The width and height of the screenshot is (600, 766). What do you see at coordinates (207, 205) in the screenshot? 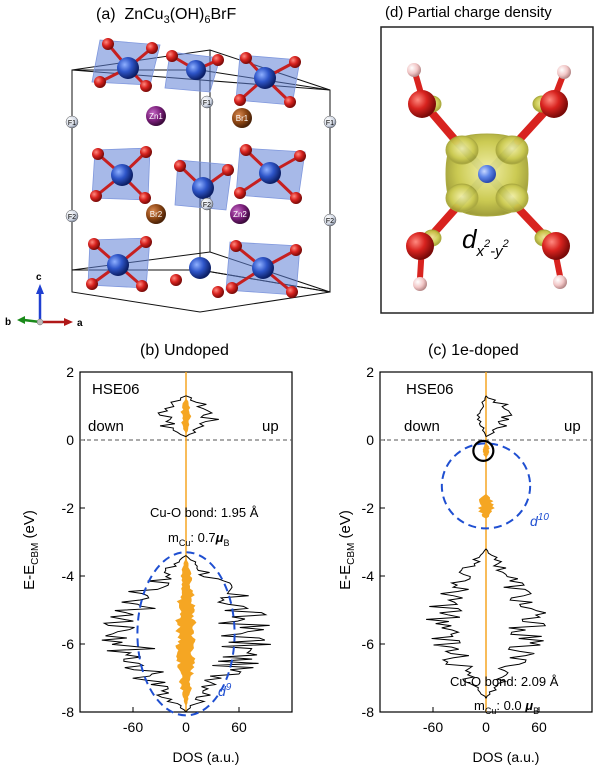
I see `f2-label-mid: F2` at bounding box center [207, 205].